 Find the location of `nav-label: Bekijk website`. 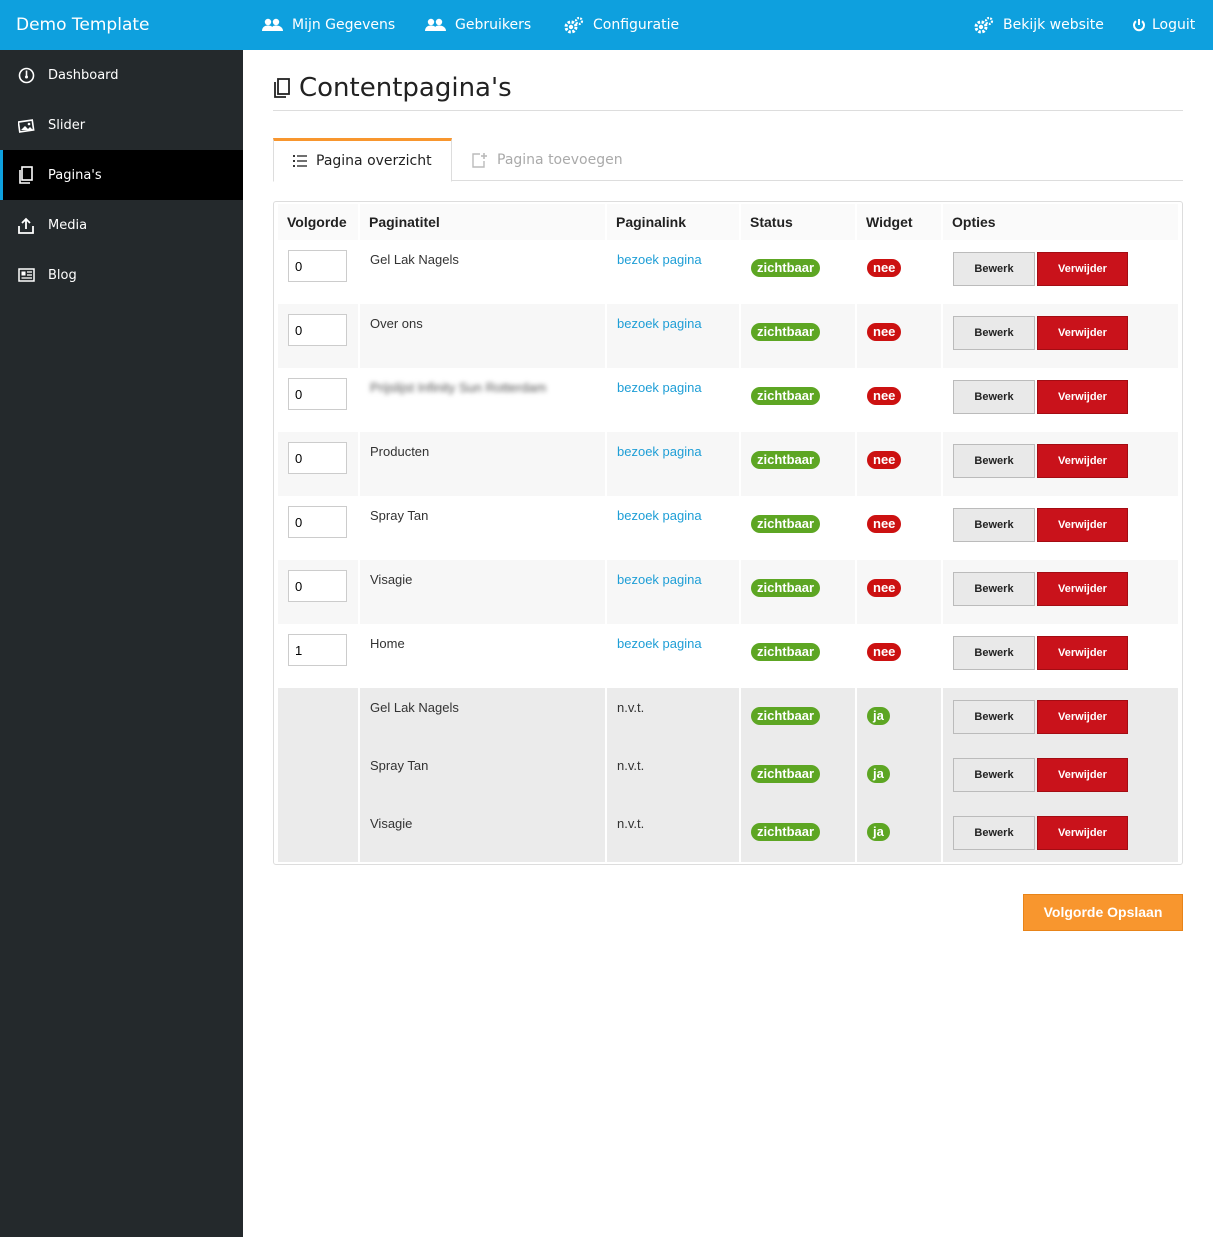

nav-label: Bekijk website is located at coordinates (1053, 25).